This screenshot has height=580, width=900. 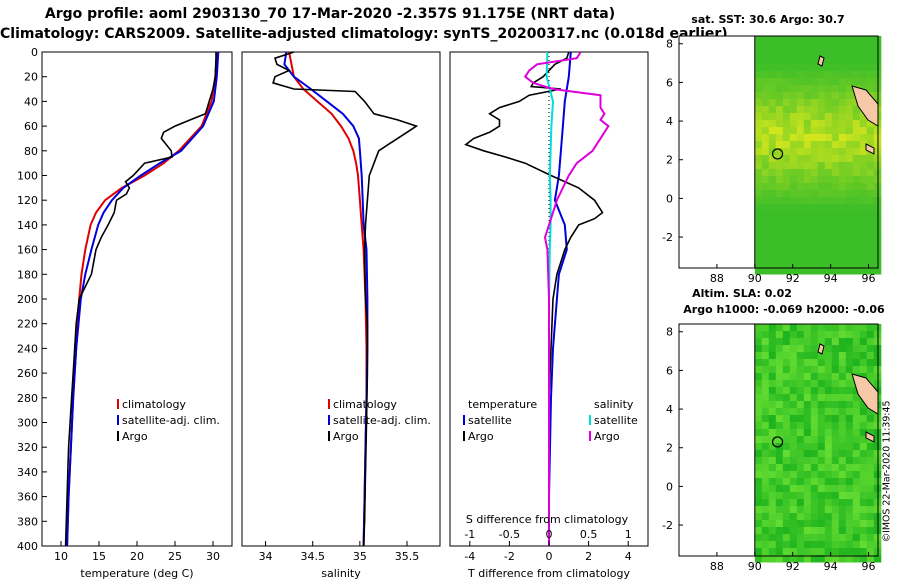 What do you see at coordinates (755, 278) in the screenshot?
I see `map-lon-label: 90` at bounding box center [755, 278].